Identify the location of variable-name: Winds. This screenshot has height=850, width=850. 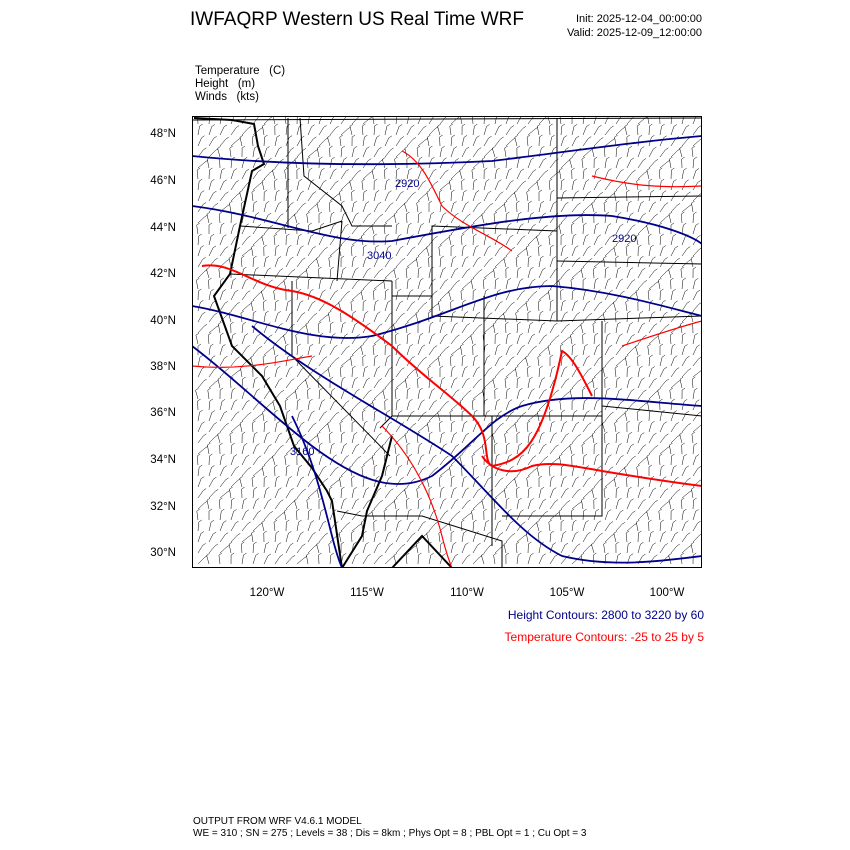
(211, 97).